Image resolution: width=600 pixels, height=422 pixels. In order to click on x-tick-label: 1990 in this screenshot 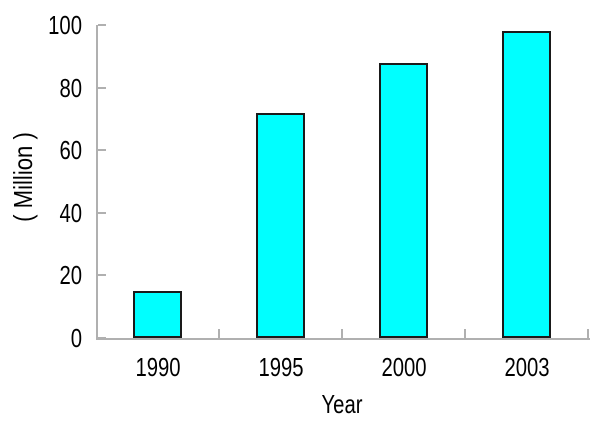, I will do `click(157, 367)`.